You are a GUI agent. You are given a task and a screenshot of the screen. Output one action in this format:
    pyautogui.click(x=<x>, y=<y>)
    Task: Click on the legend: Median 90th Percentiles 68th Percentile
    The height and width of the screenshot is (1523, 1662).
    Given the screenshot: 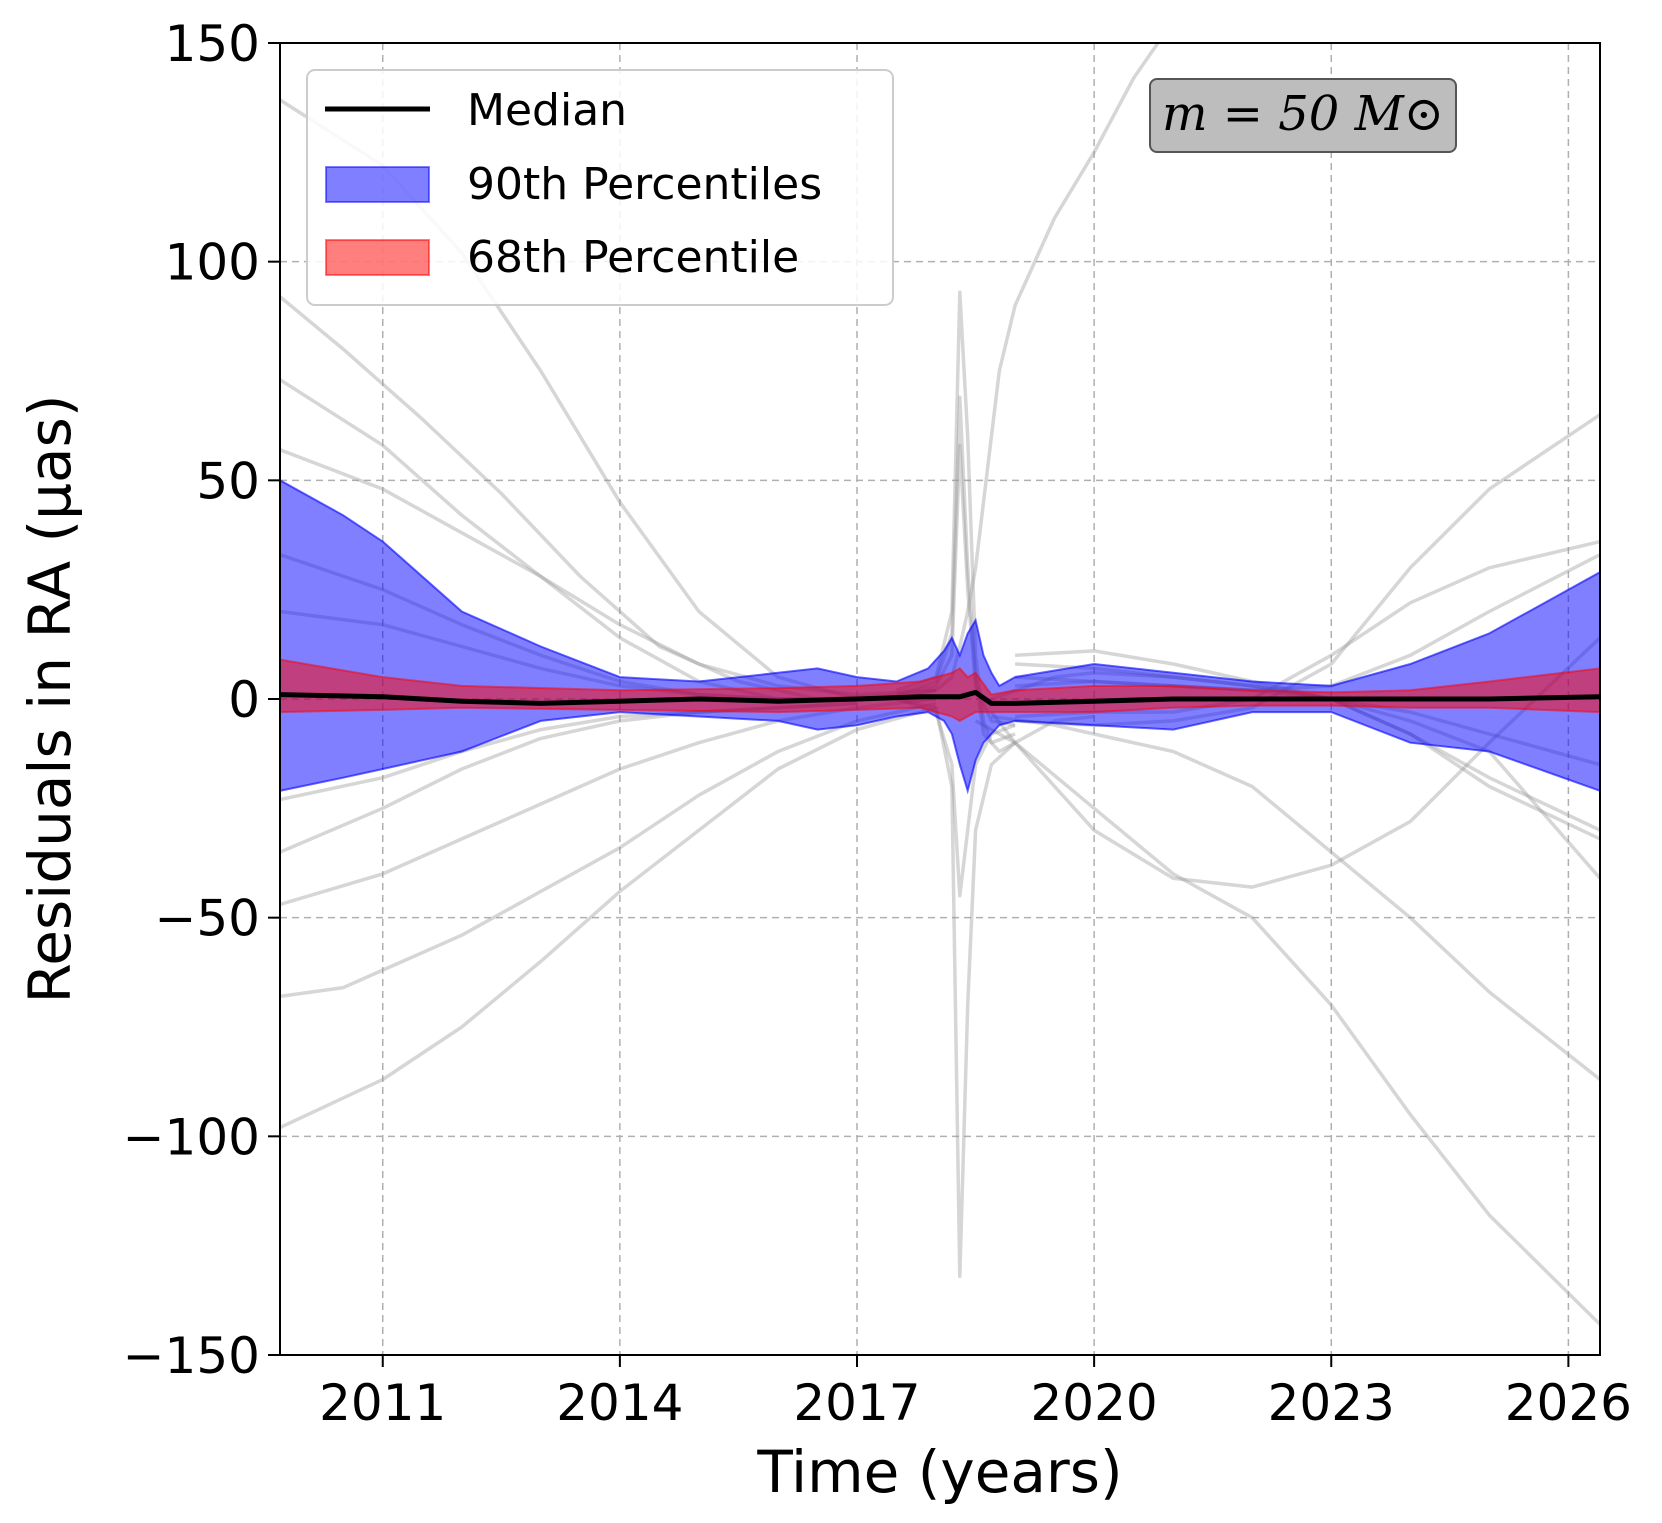 What is the action you would take?
    pyautogui.click(x=600, y=187)
    